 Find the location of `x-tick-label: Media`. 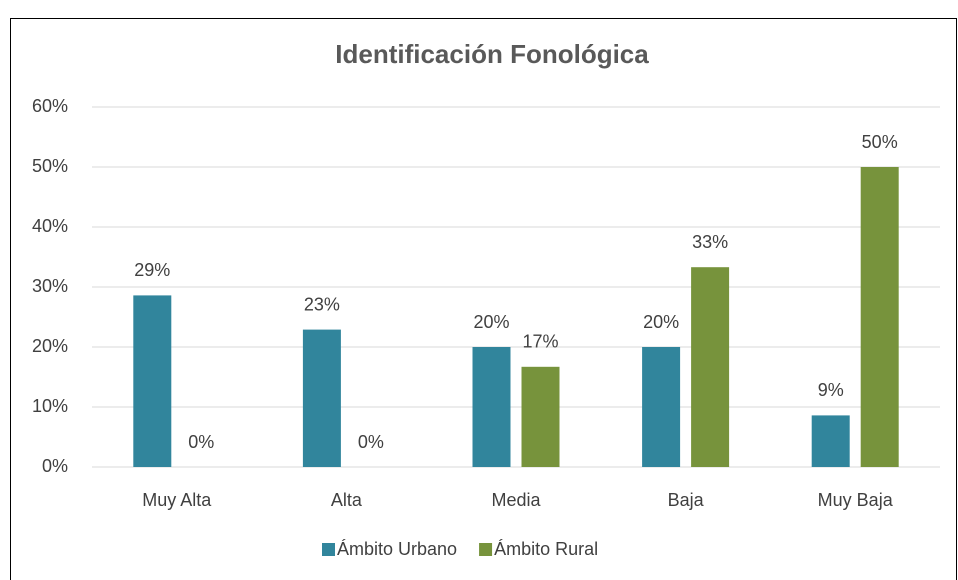

x-tick-label: Media is located at coordinates (516, 500).